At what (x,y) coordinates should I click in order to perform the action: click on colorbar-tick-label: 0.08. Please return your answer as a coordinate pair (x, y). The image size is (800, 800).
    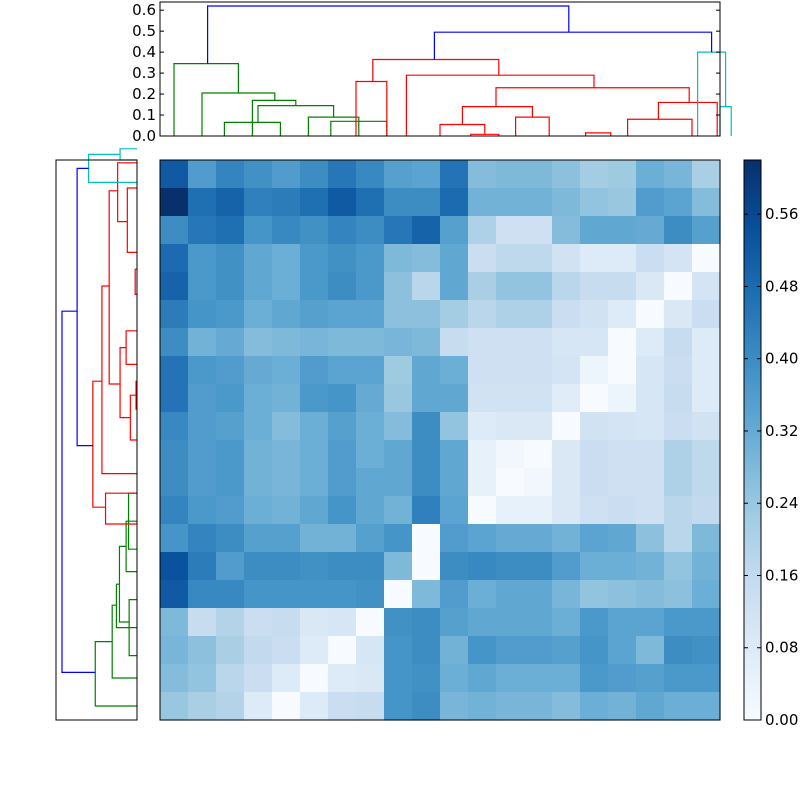
    Looking at the image, I should click on (781, 648).